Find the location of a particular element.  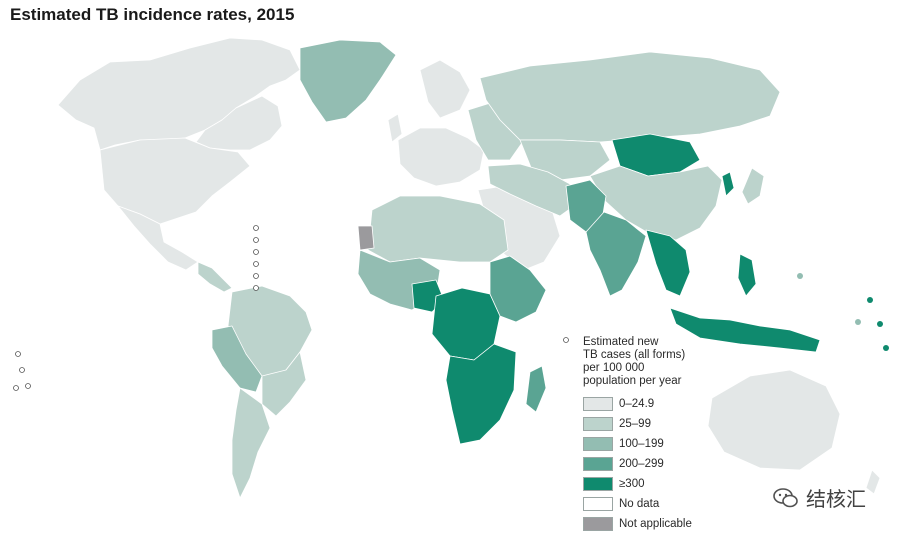

region-north-africa is located at coordinates (438, 229).